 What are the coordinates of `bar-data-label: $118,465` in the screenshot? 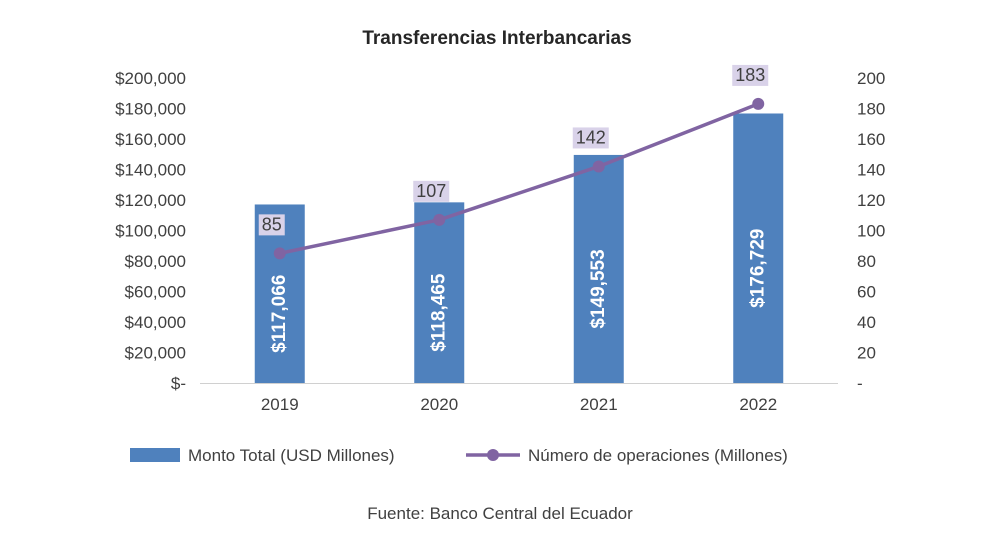 It's located at (438, 312).